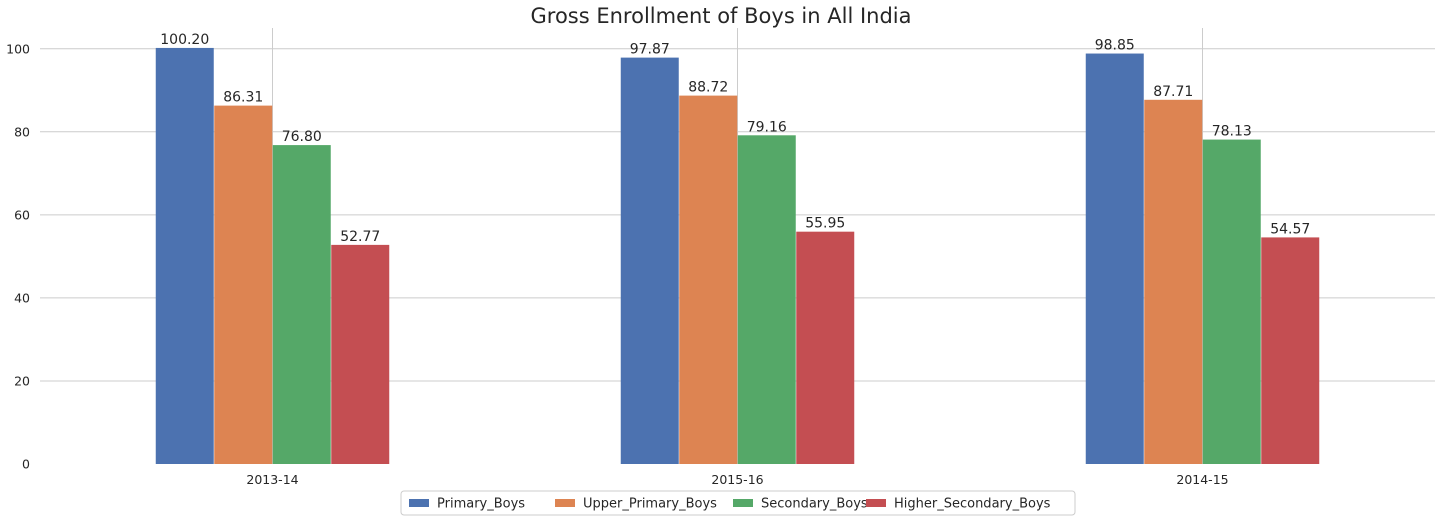 This screenshot has height=521, width=1442. What do you see at coordinates (708, 88) in the screenshot?
I see `data-label: 88.72` at bounding box center [708, 88].